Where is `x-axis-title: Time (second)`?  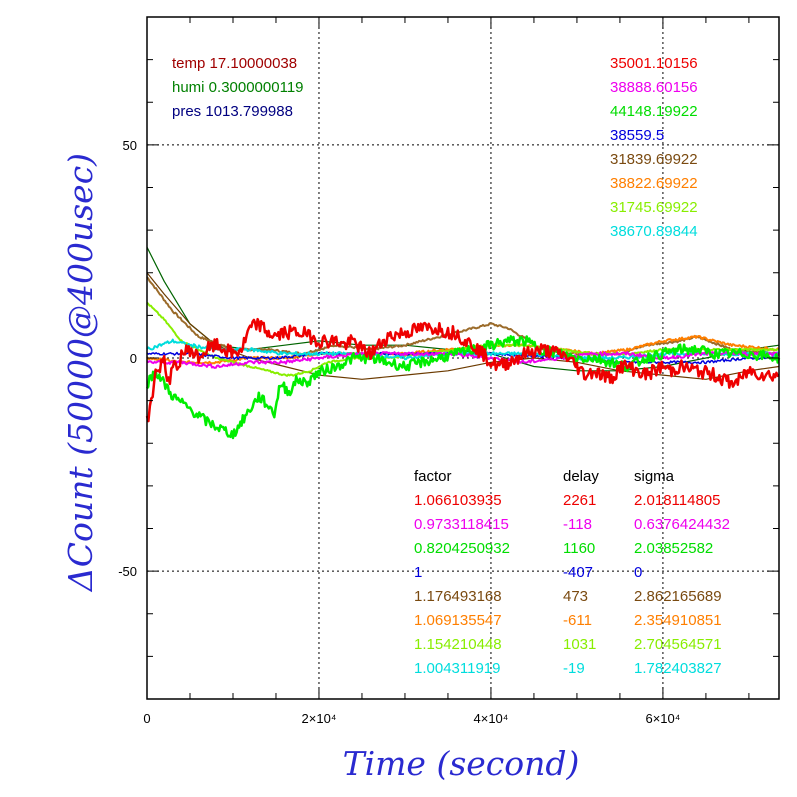
x-axis-title: Time (second) is located at coordinates (461, 763).